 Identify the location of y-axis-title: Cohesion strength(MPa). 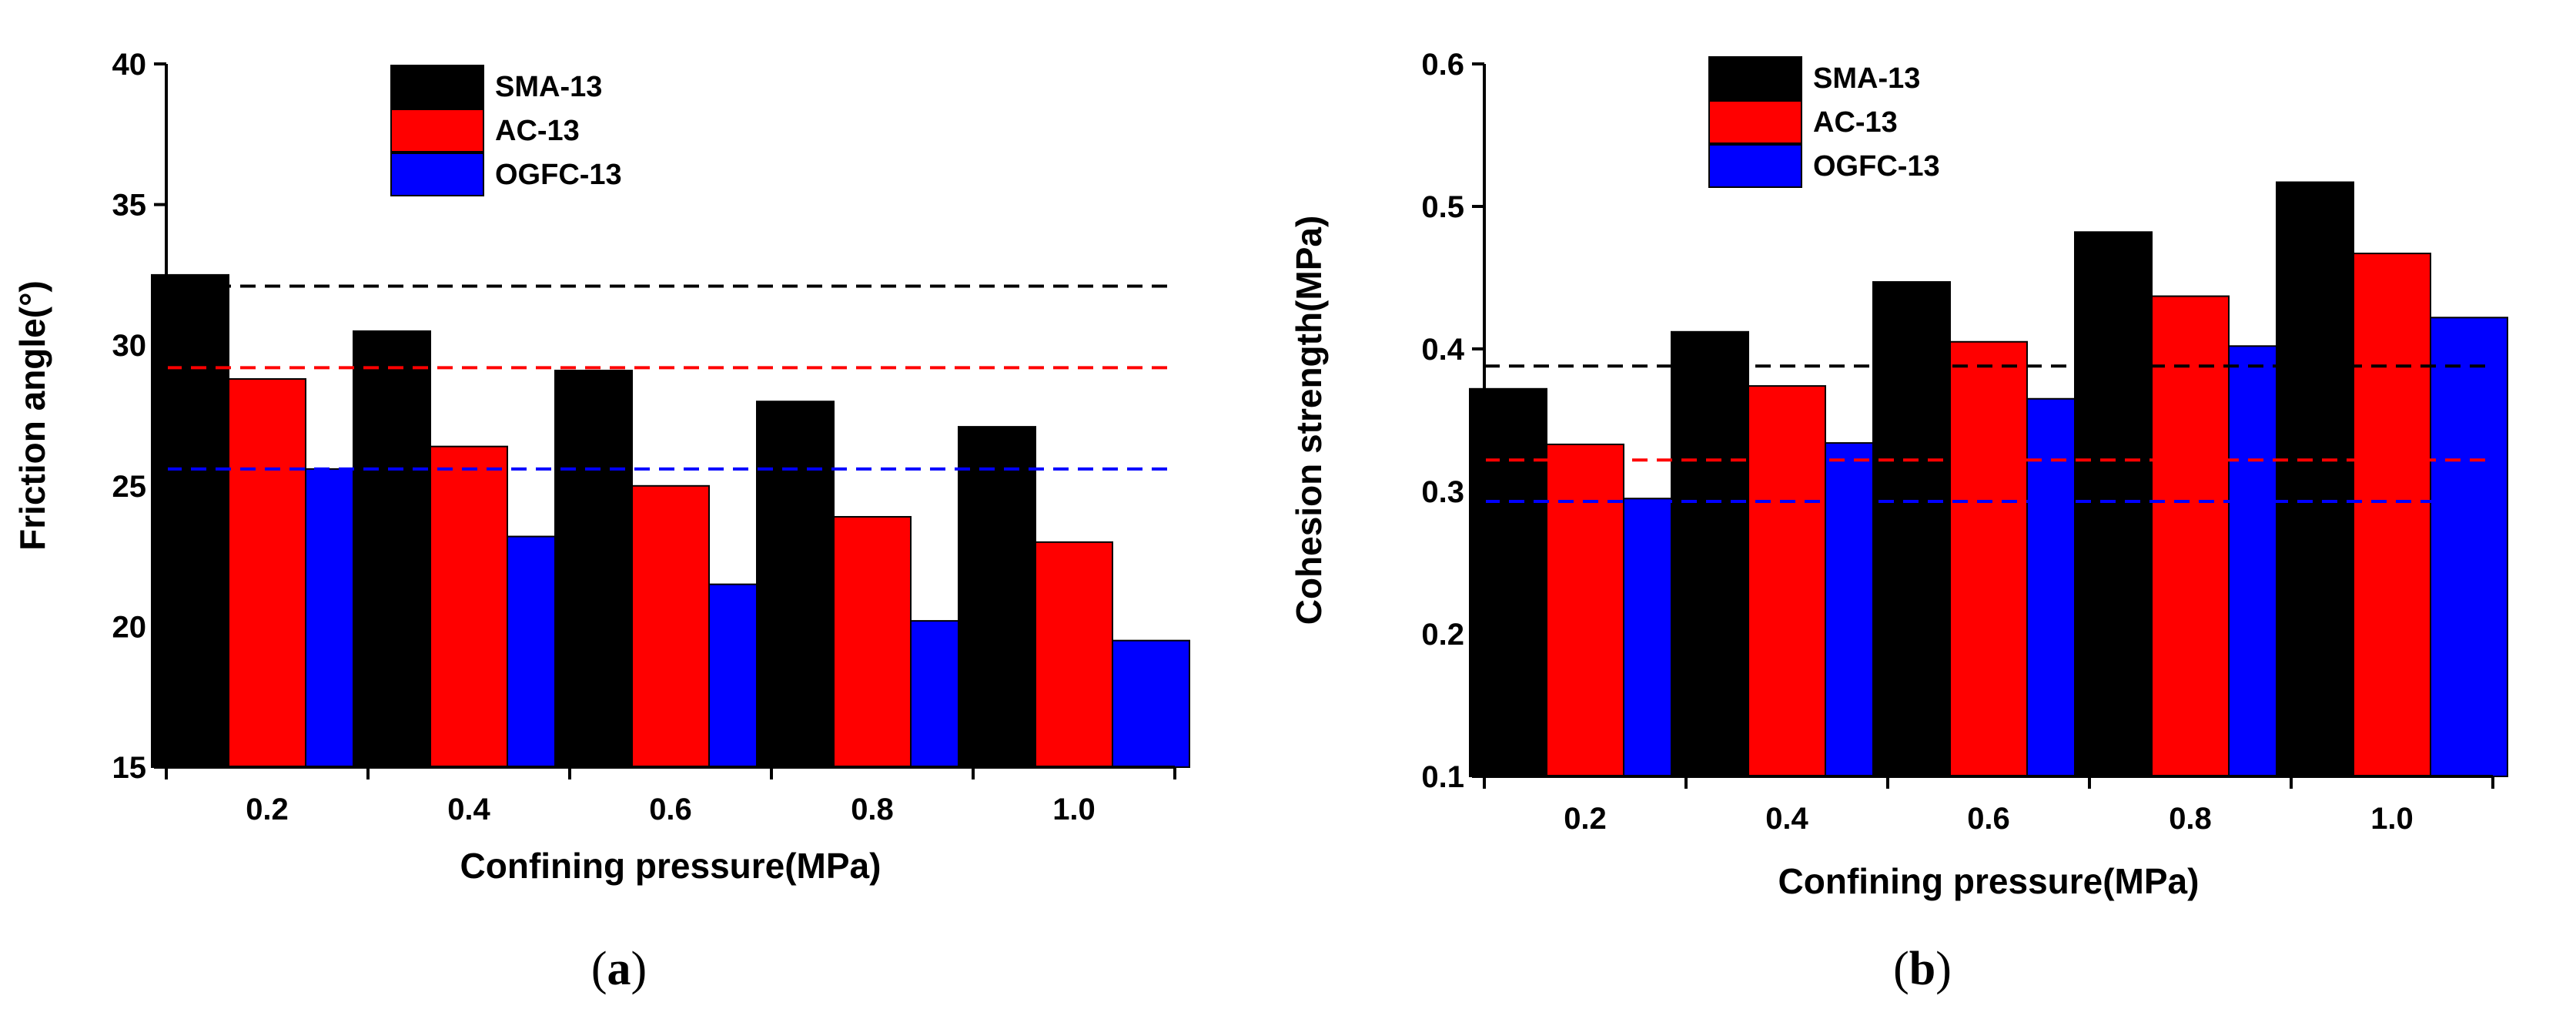
(1309, 420).